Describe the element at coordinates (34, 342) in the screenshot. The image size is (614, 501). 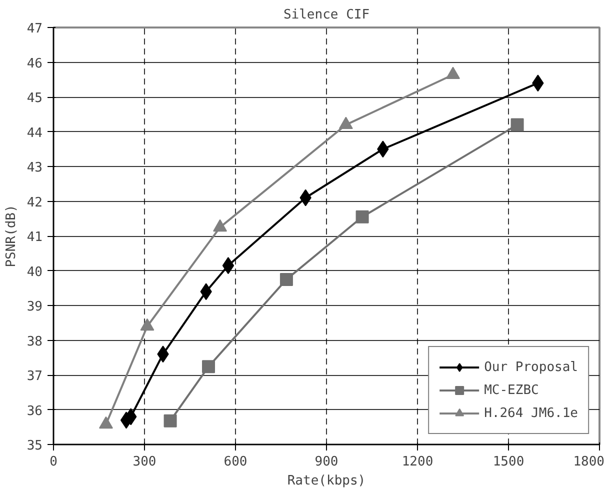
I see `y-tick-label: 38` at that location.